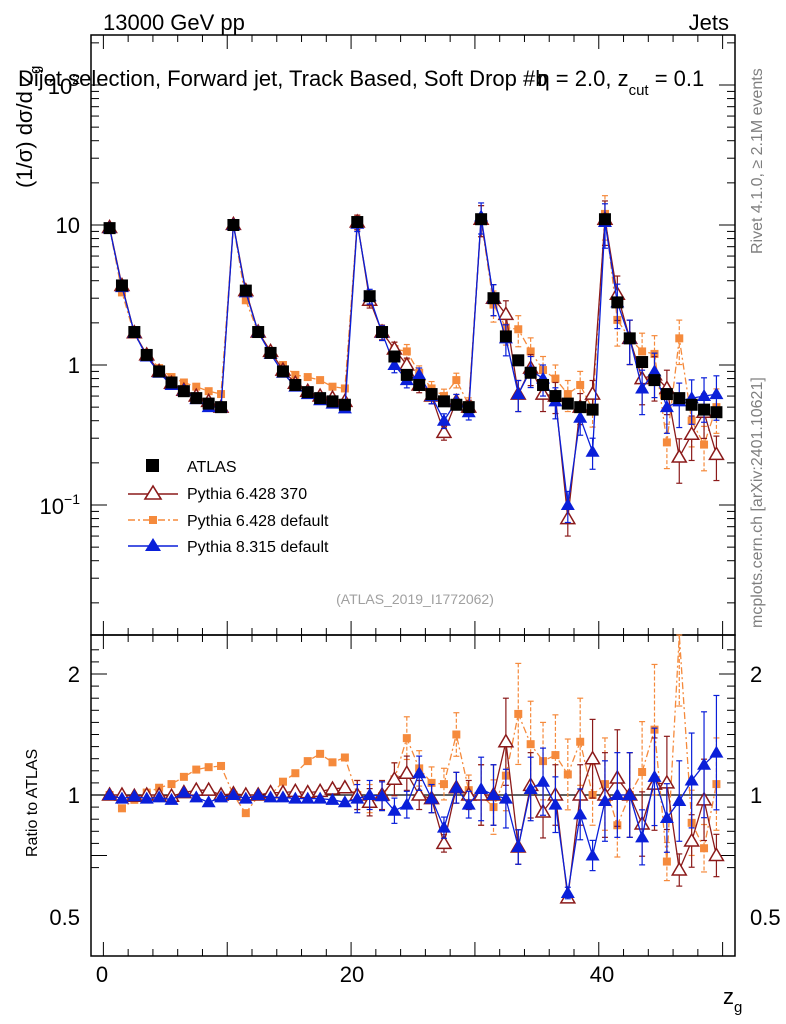  I want to click on subtitle-cut: cut, so click(639, 90).